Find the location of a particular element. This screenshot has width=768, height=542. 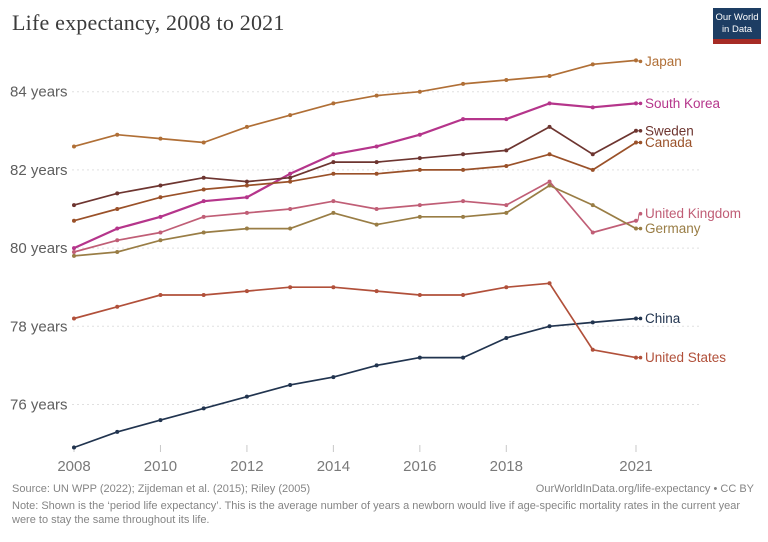

x-axis-label: 2016 is located at coordinates (419, 466).